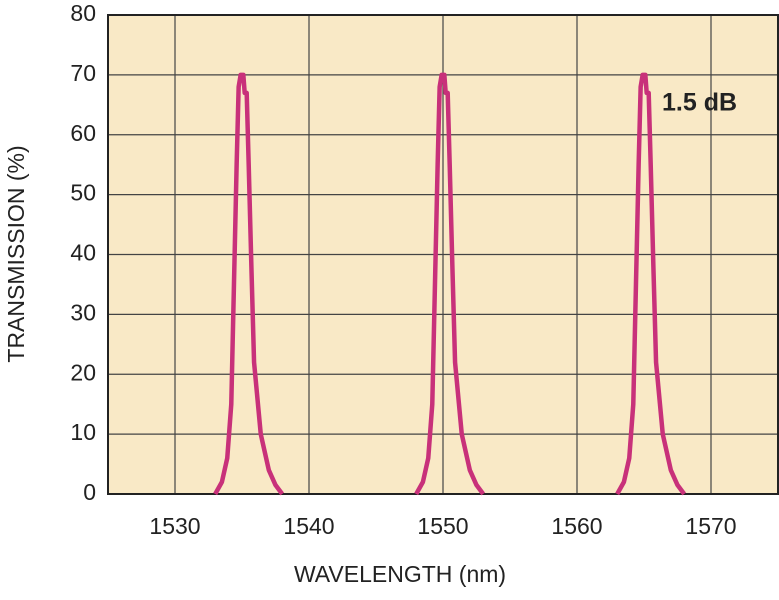 The image size is (779, 600). What do you see at coordinates (699, 103) in the screenshot?
I see `annotation: 1.5 dB` at bounding box center [699, 103].